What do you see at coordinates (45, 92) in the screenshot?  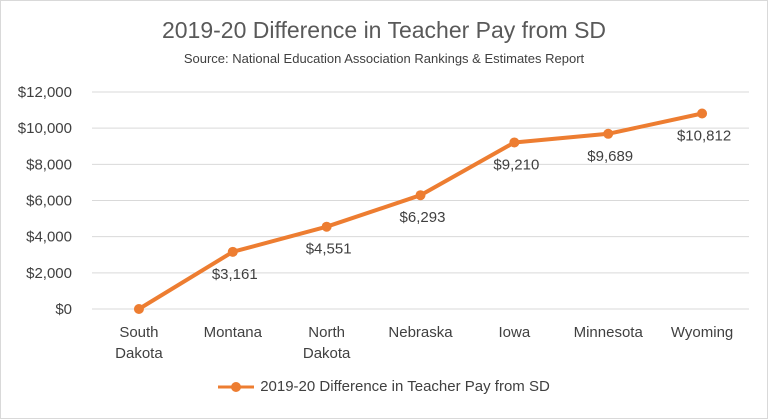 I see `y-tick-label: $12,000` at bounding box center [45, 92].